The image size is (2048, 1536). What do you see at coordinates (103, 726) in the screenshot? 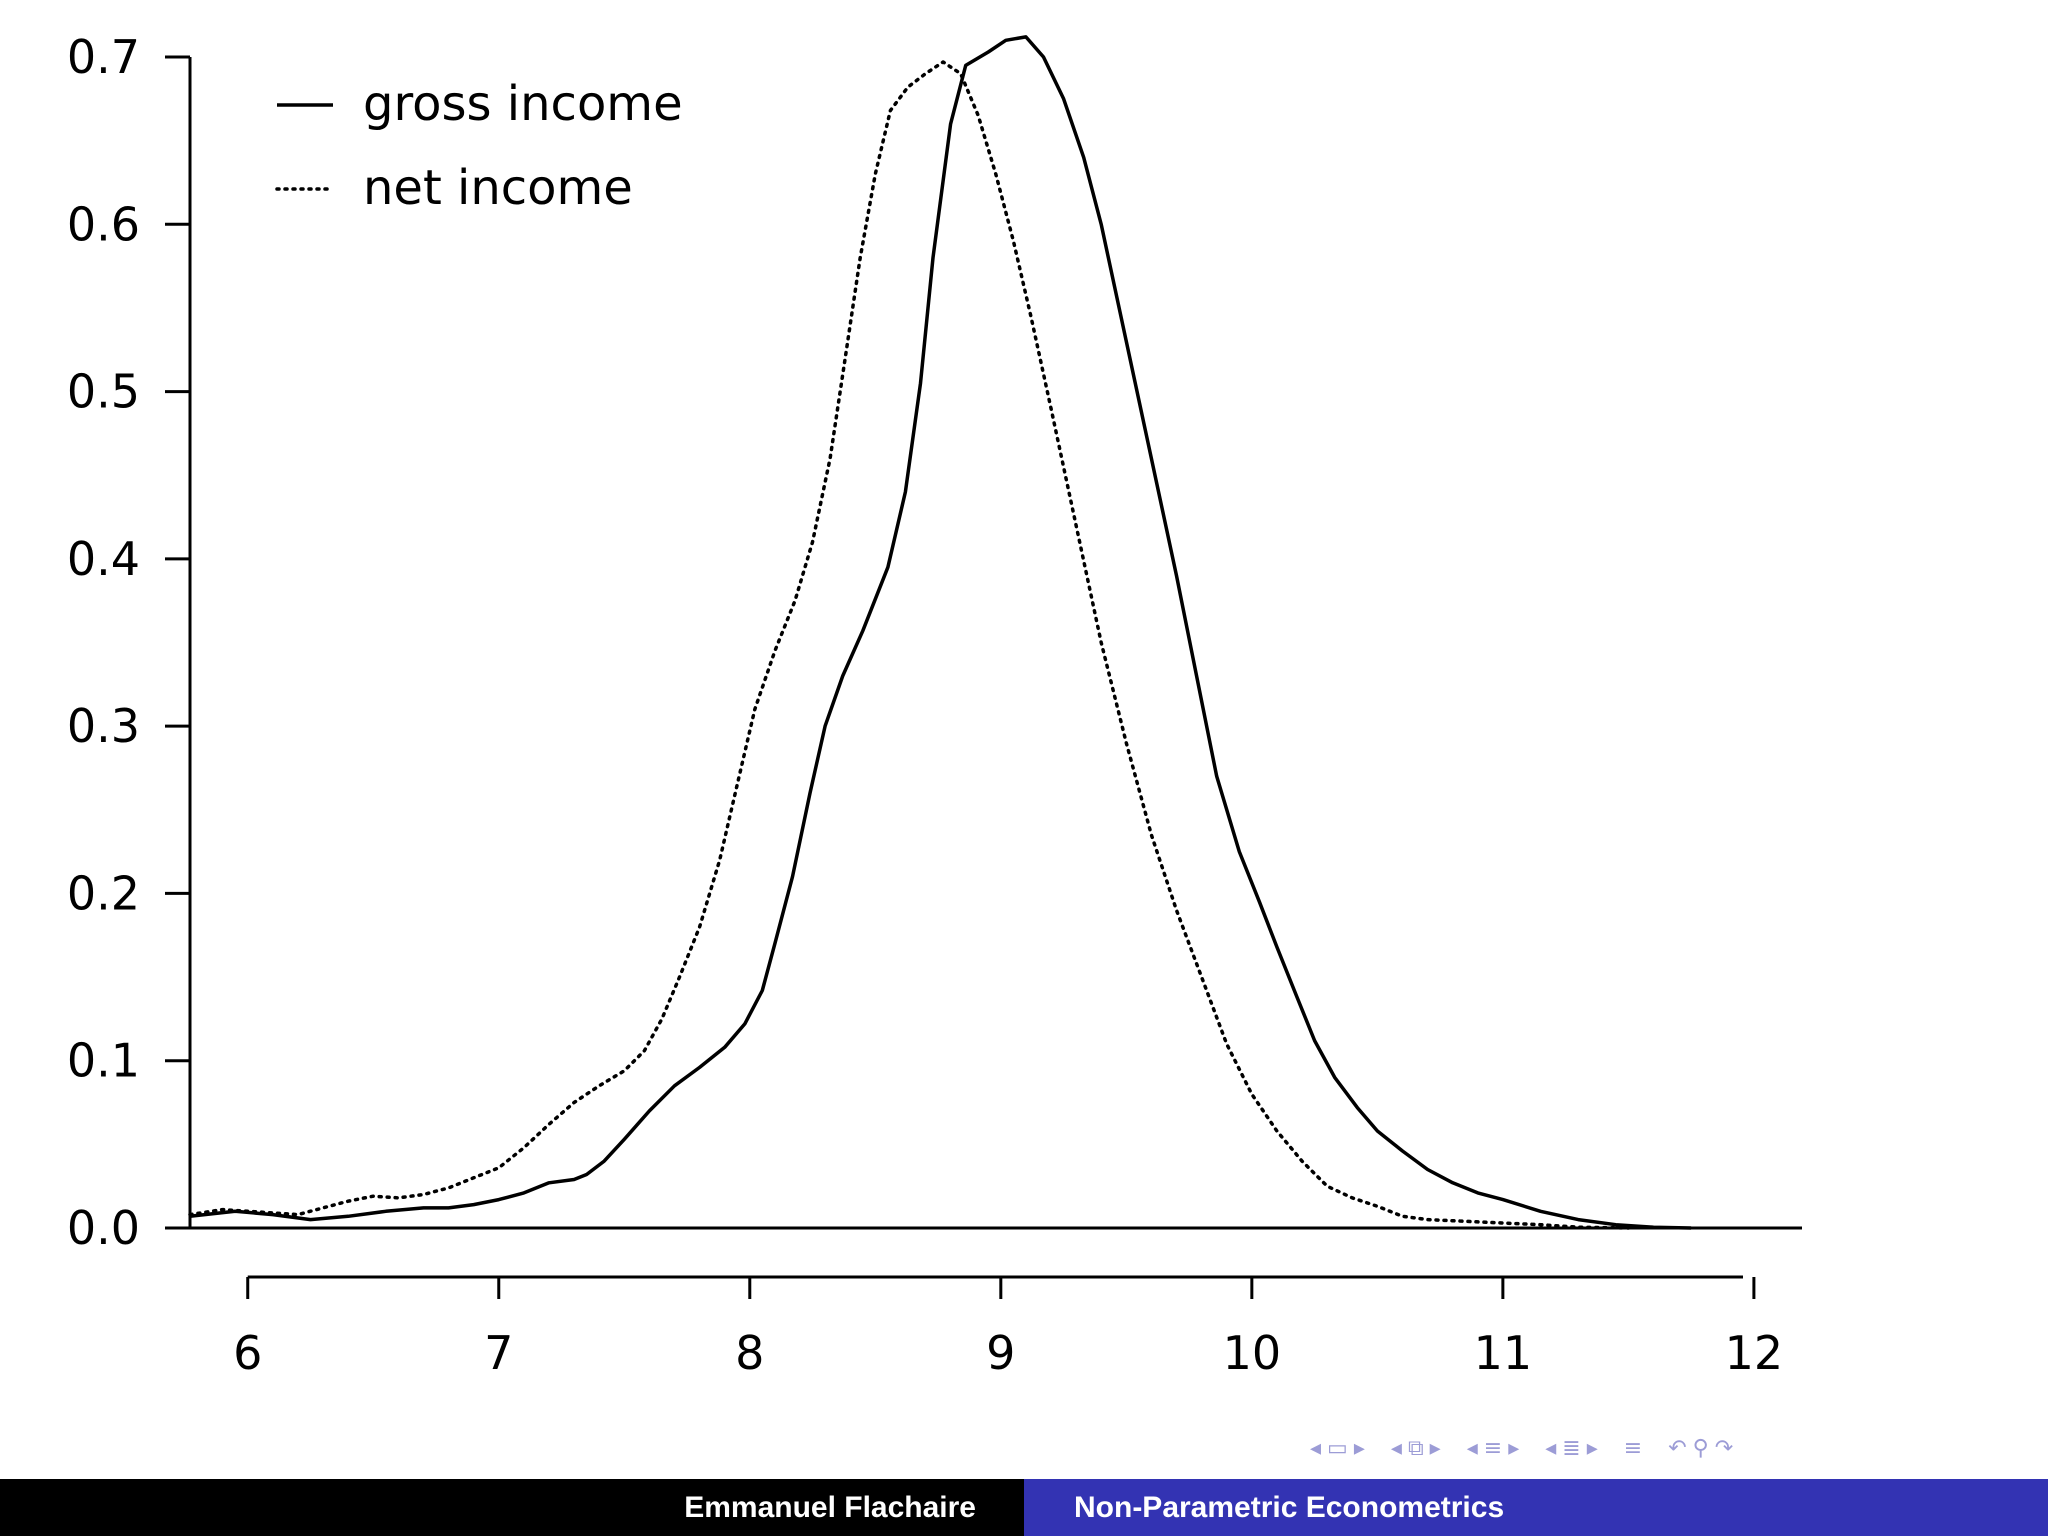
I see `y-tick-label: 0.3` at bounding box center [103, 726].